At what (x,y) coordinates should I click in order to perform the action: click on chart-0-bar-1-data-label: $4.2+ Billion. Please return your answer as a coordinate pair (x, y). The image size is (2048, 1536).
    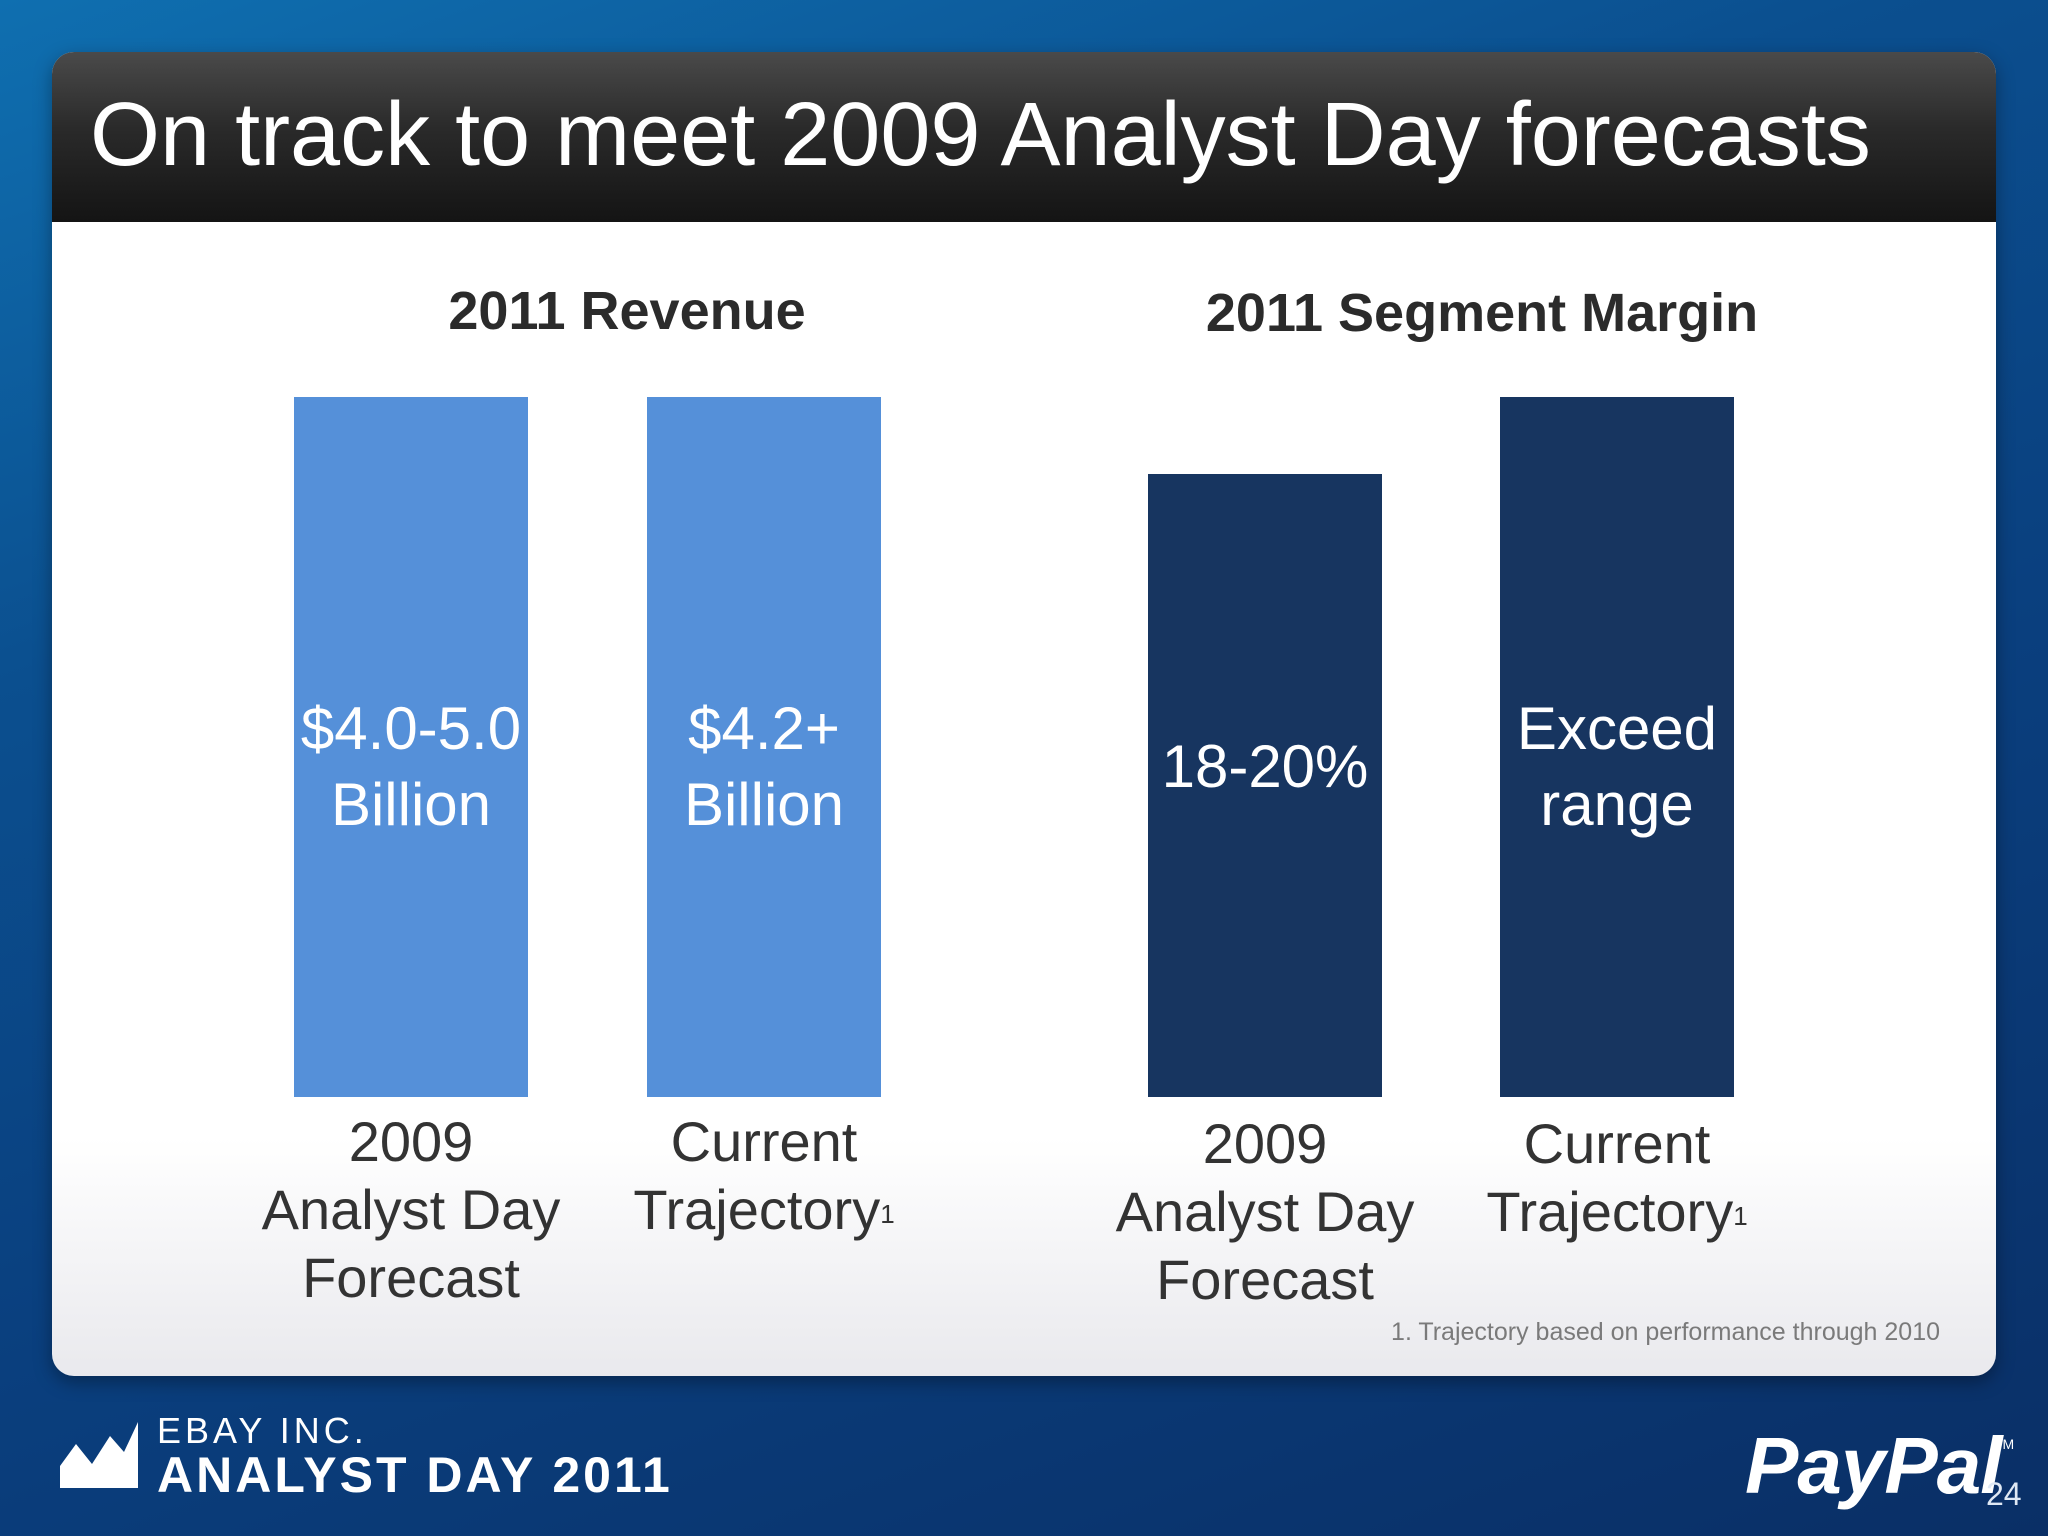
    Looking at the image, I should click on (764, 766).